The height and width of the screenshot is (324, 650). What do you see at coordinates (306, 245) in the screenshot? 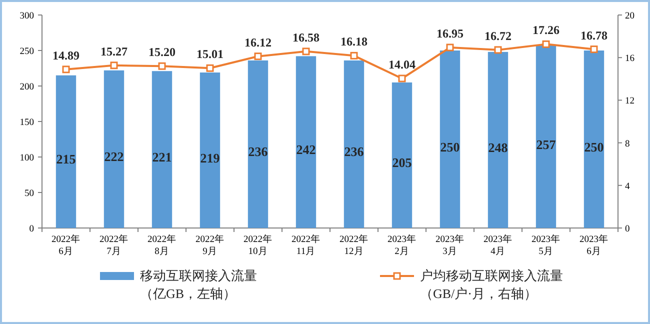
I see `x-tick-label: 2022年 11月` at bounding box center [306, 245].